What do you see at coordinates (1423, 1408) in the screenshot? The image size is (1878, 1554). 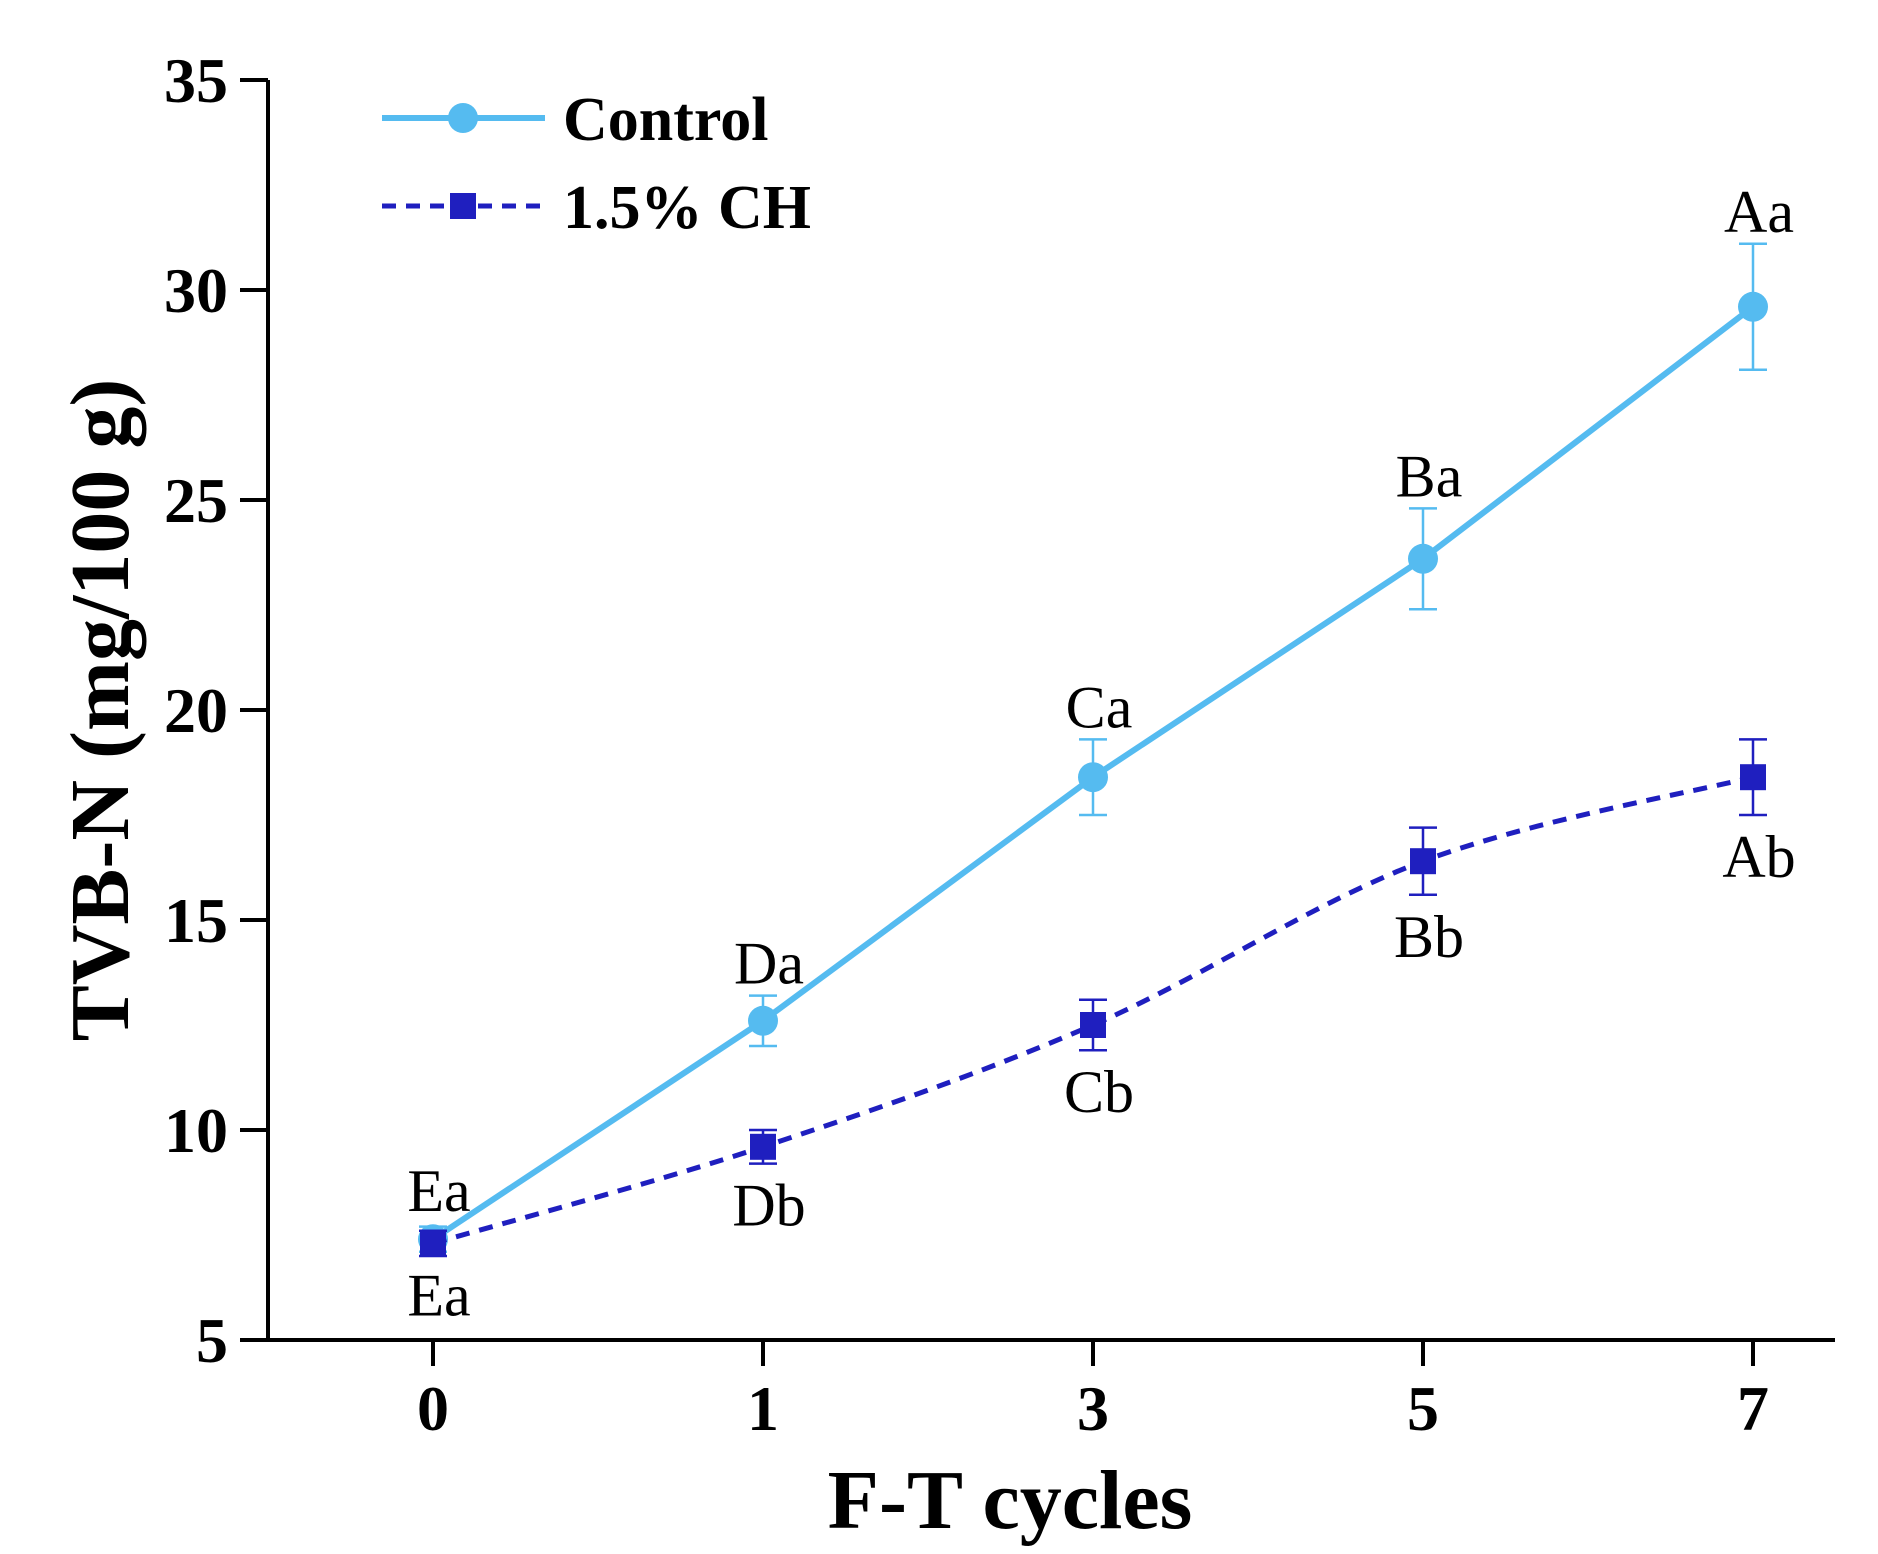 I see `x-tick-label: 5` at bounding box center [1423, 1408].